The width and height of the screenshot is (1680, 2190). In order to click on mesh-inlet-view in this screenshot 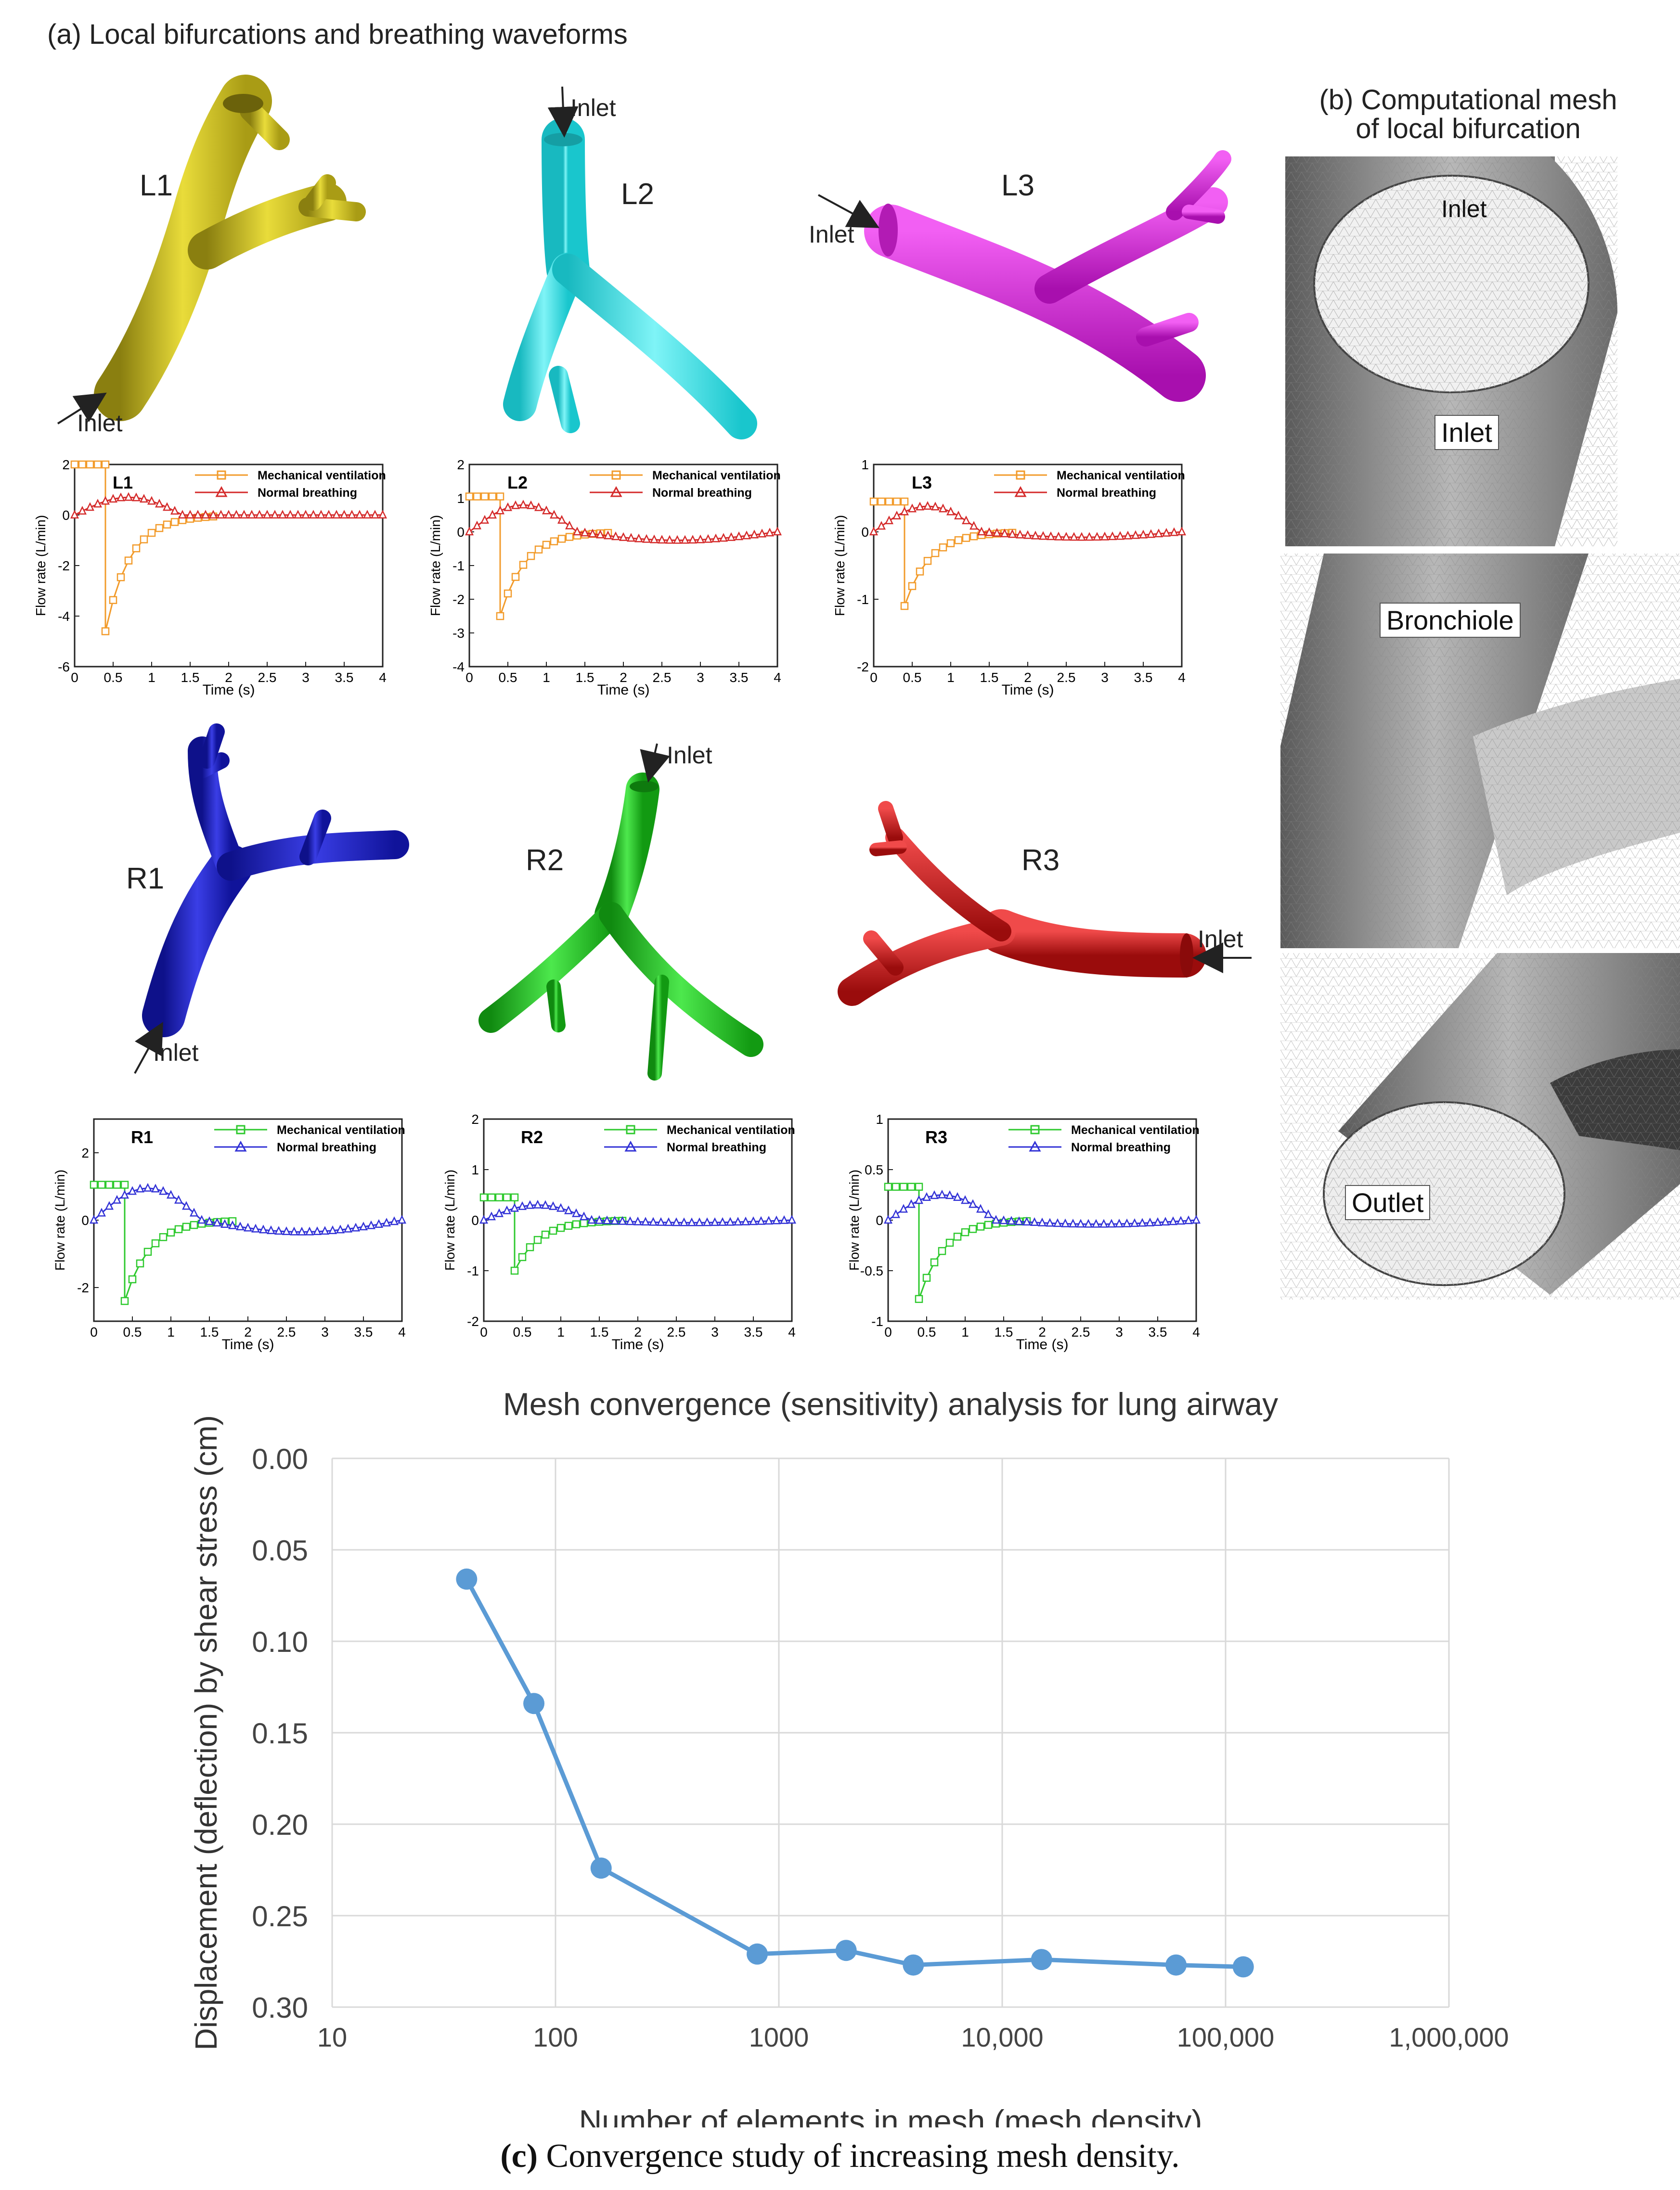, I will do `click(1451, 351)`.